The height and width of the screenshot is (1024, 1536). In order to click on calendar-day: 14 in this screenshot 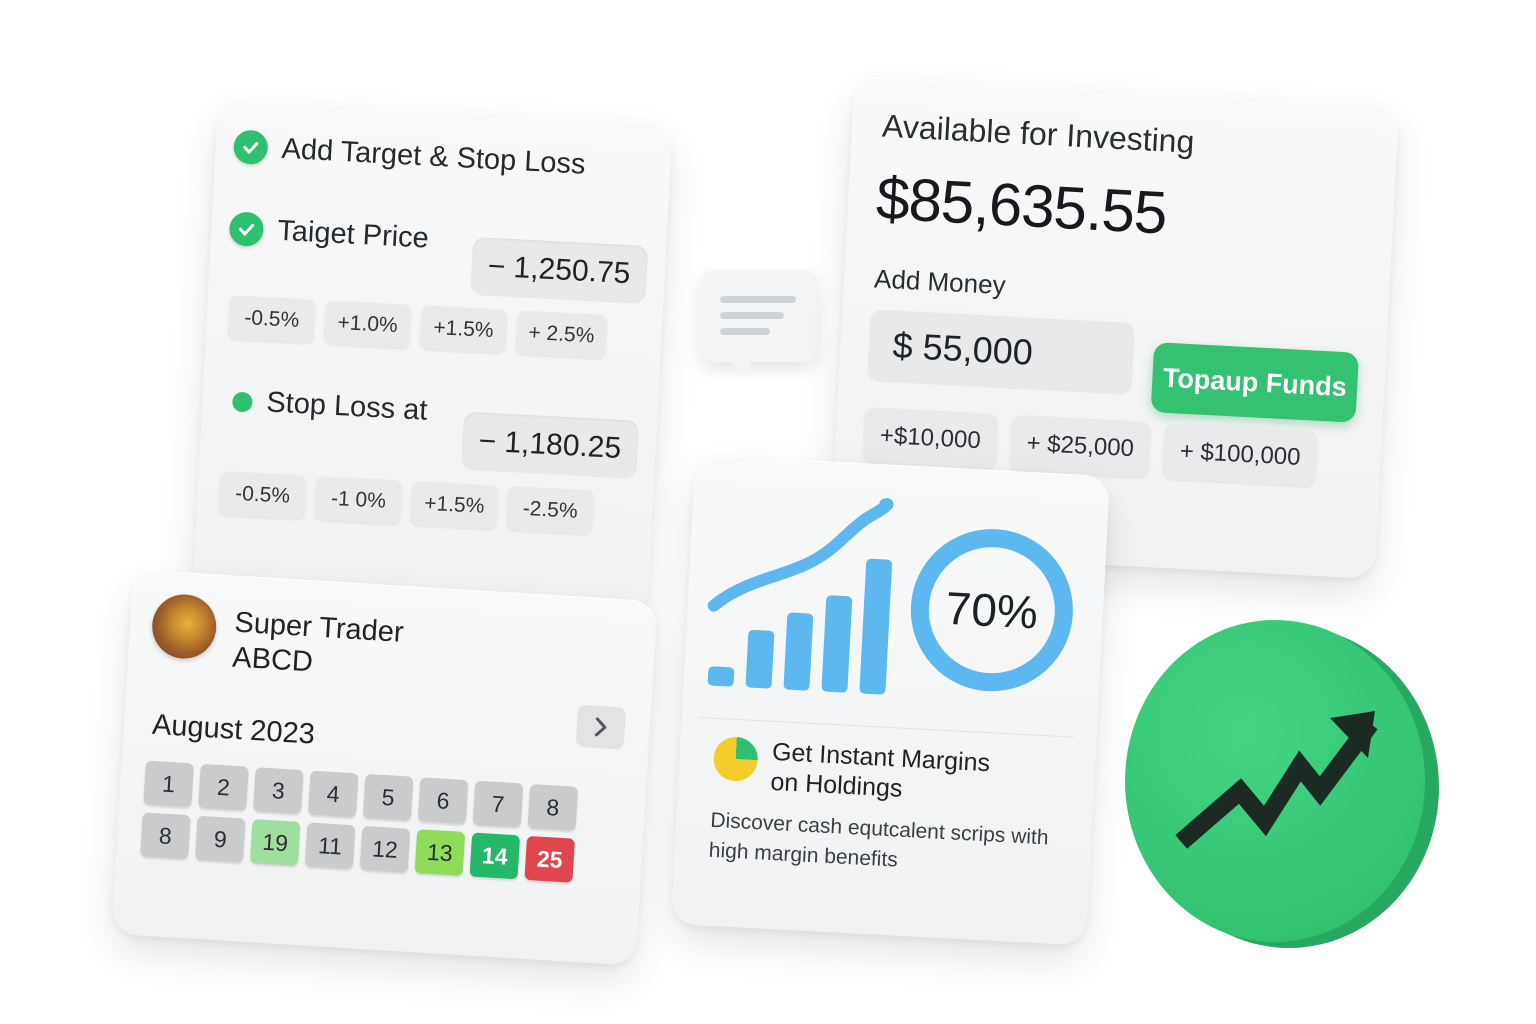, I will do `click(495, 856)`.